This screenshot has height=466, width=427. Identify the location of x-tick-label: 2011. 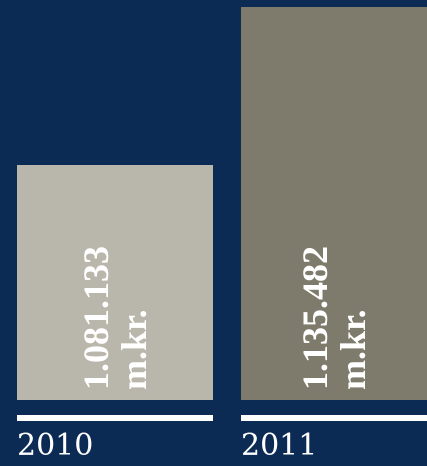
(279, 445).